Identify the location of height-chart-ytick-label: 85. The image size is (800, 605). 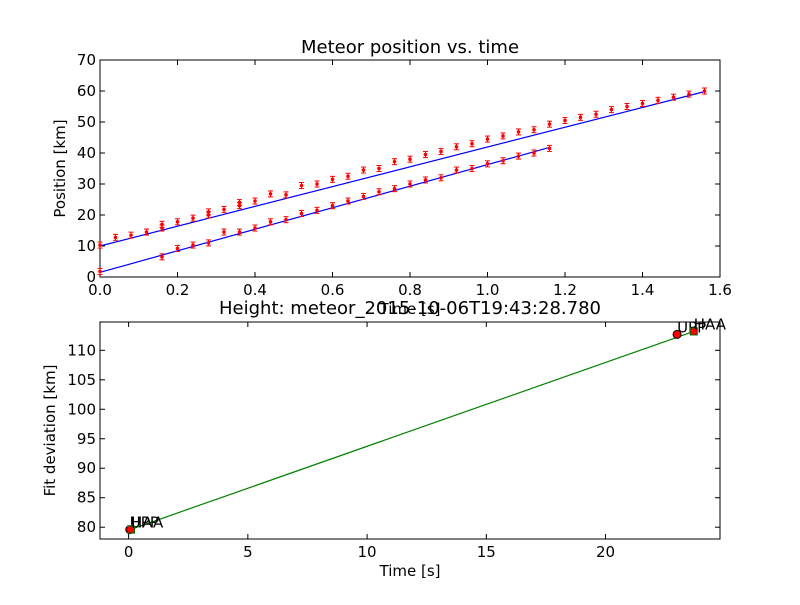
(86, 498).